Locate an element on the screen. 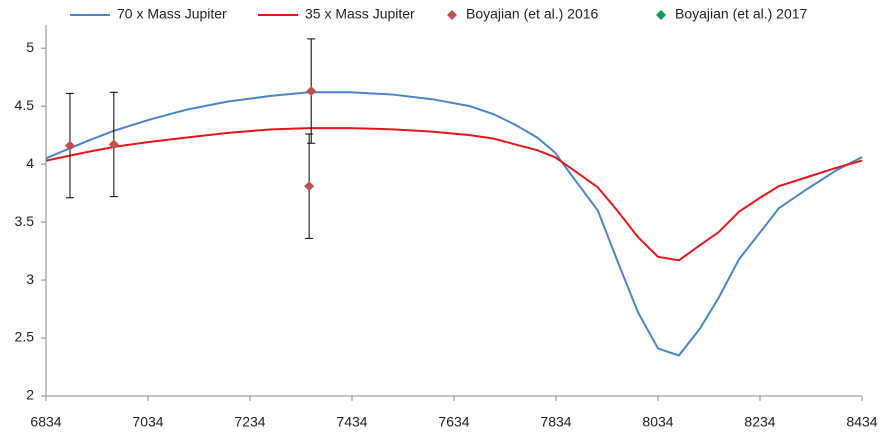 The width and height of the screenshot is (886, 441). x-tick-label: 7434 is located at coordinates (351, 422).